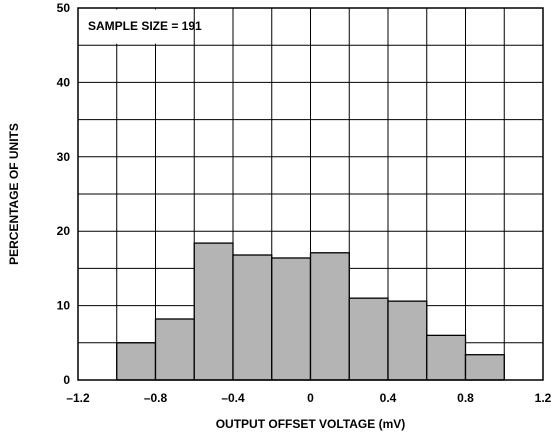  Describe the element at coordinates (543, 398) in the screenshot. I see `x-tick-label: 1.2` at that location.